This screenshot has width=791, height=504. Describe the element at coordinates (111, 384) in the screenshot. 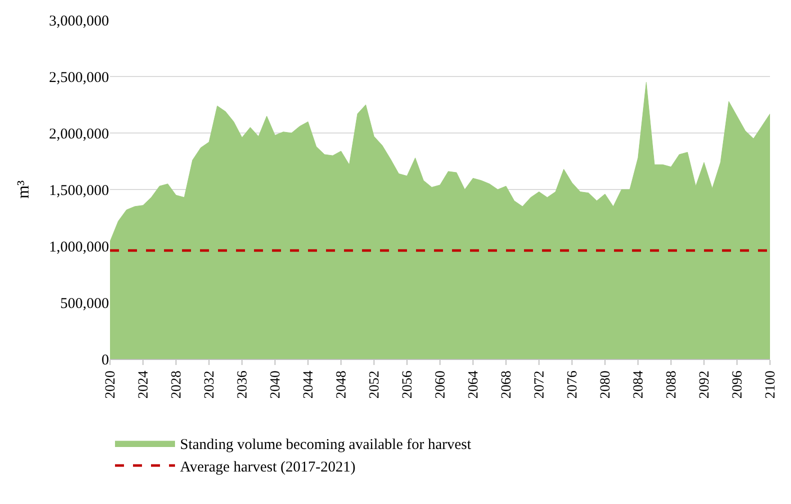

I see `x-tick-label: 2020` at that location.